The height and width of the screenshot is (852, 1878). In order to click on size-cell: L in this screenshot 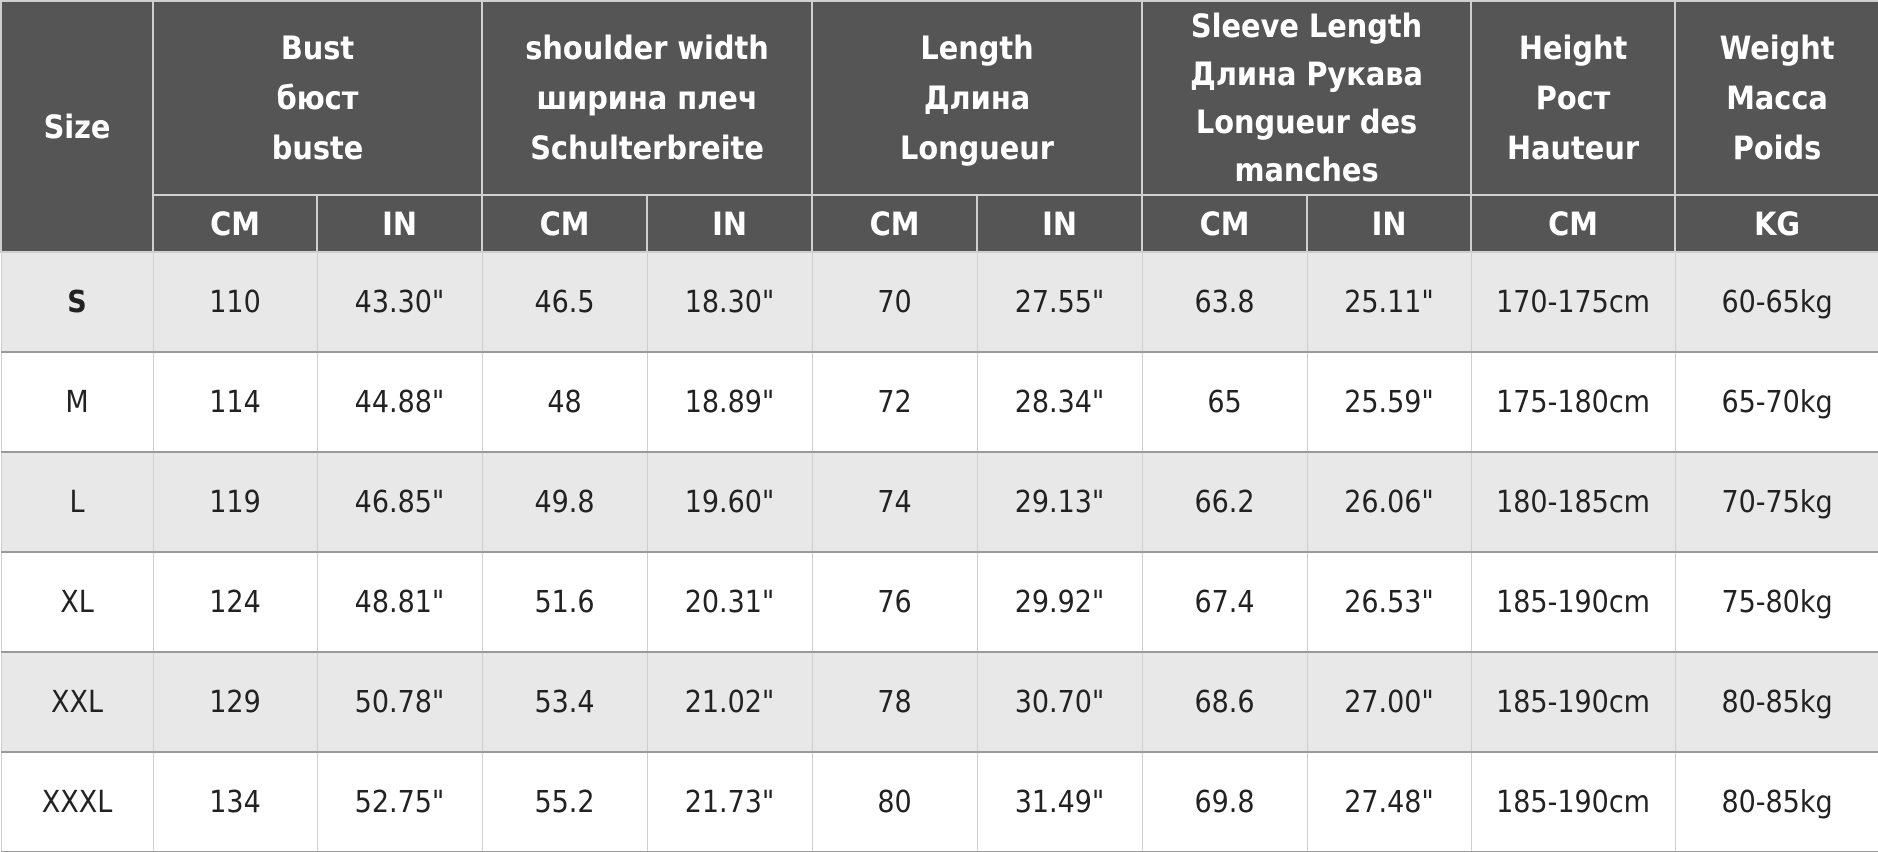, I will do `click(77, 502)`.